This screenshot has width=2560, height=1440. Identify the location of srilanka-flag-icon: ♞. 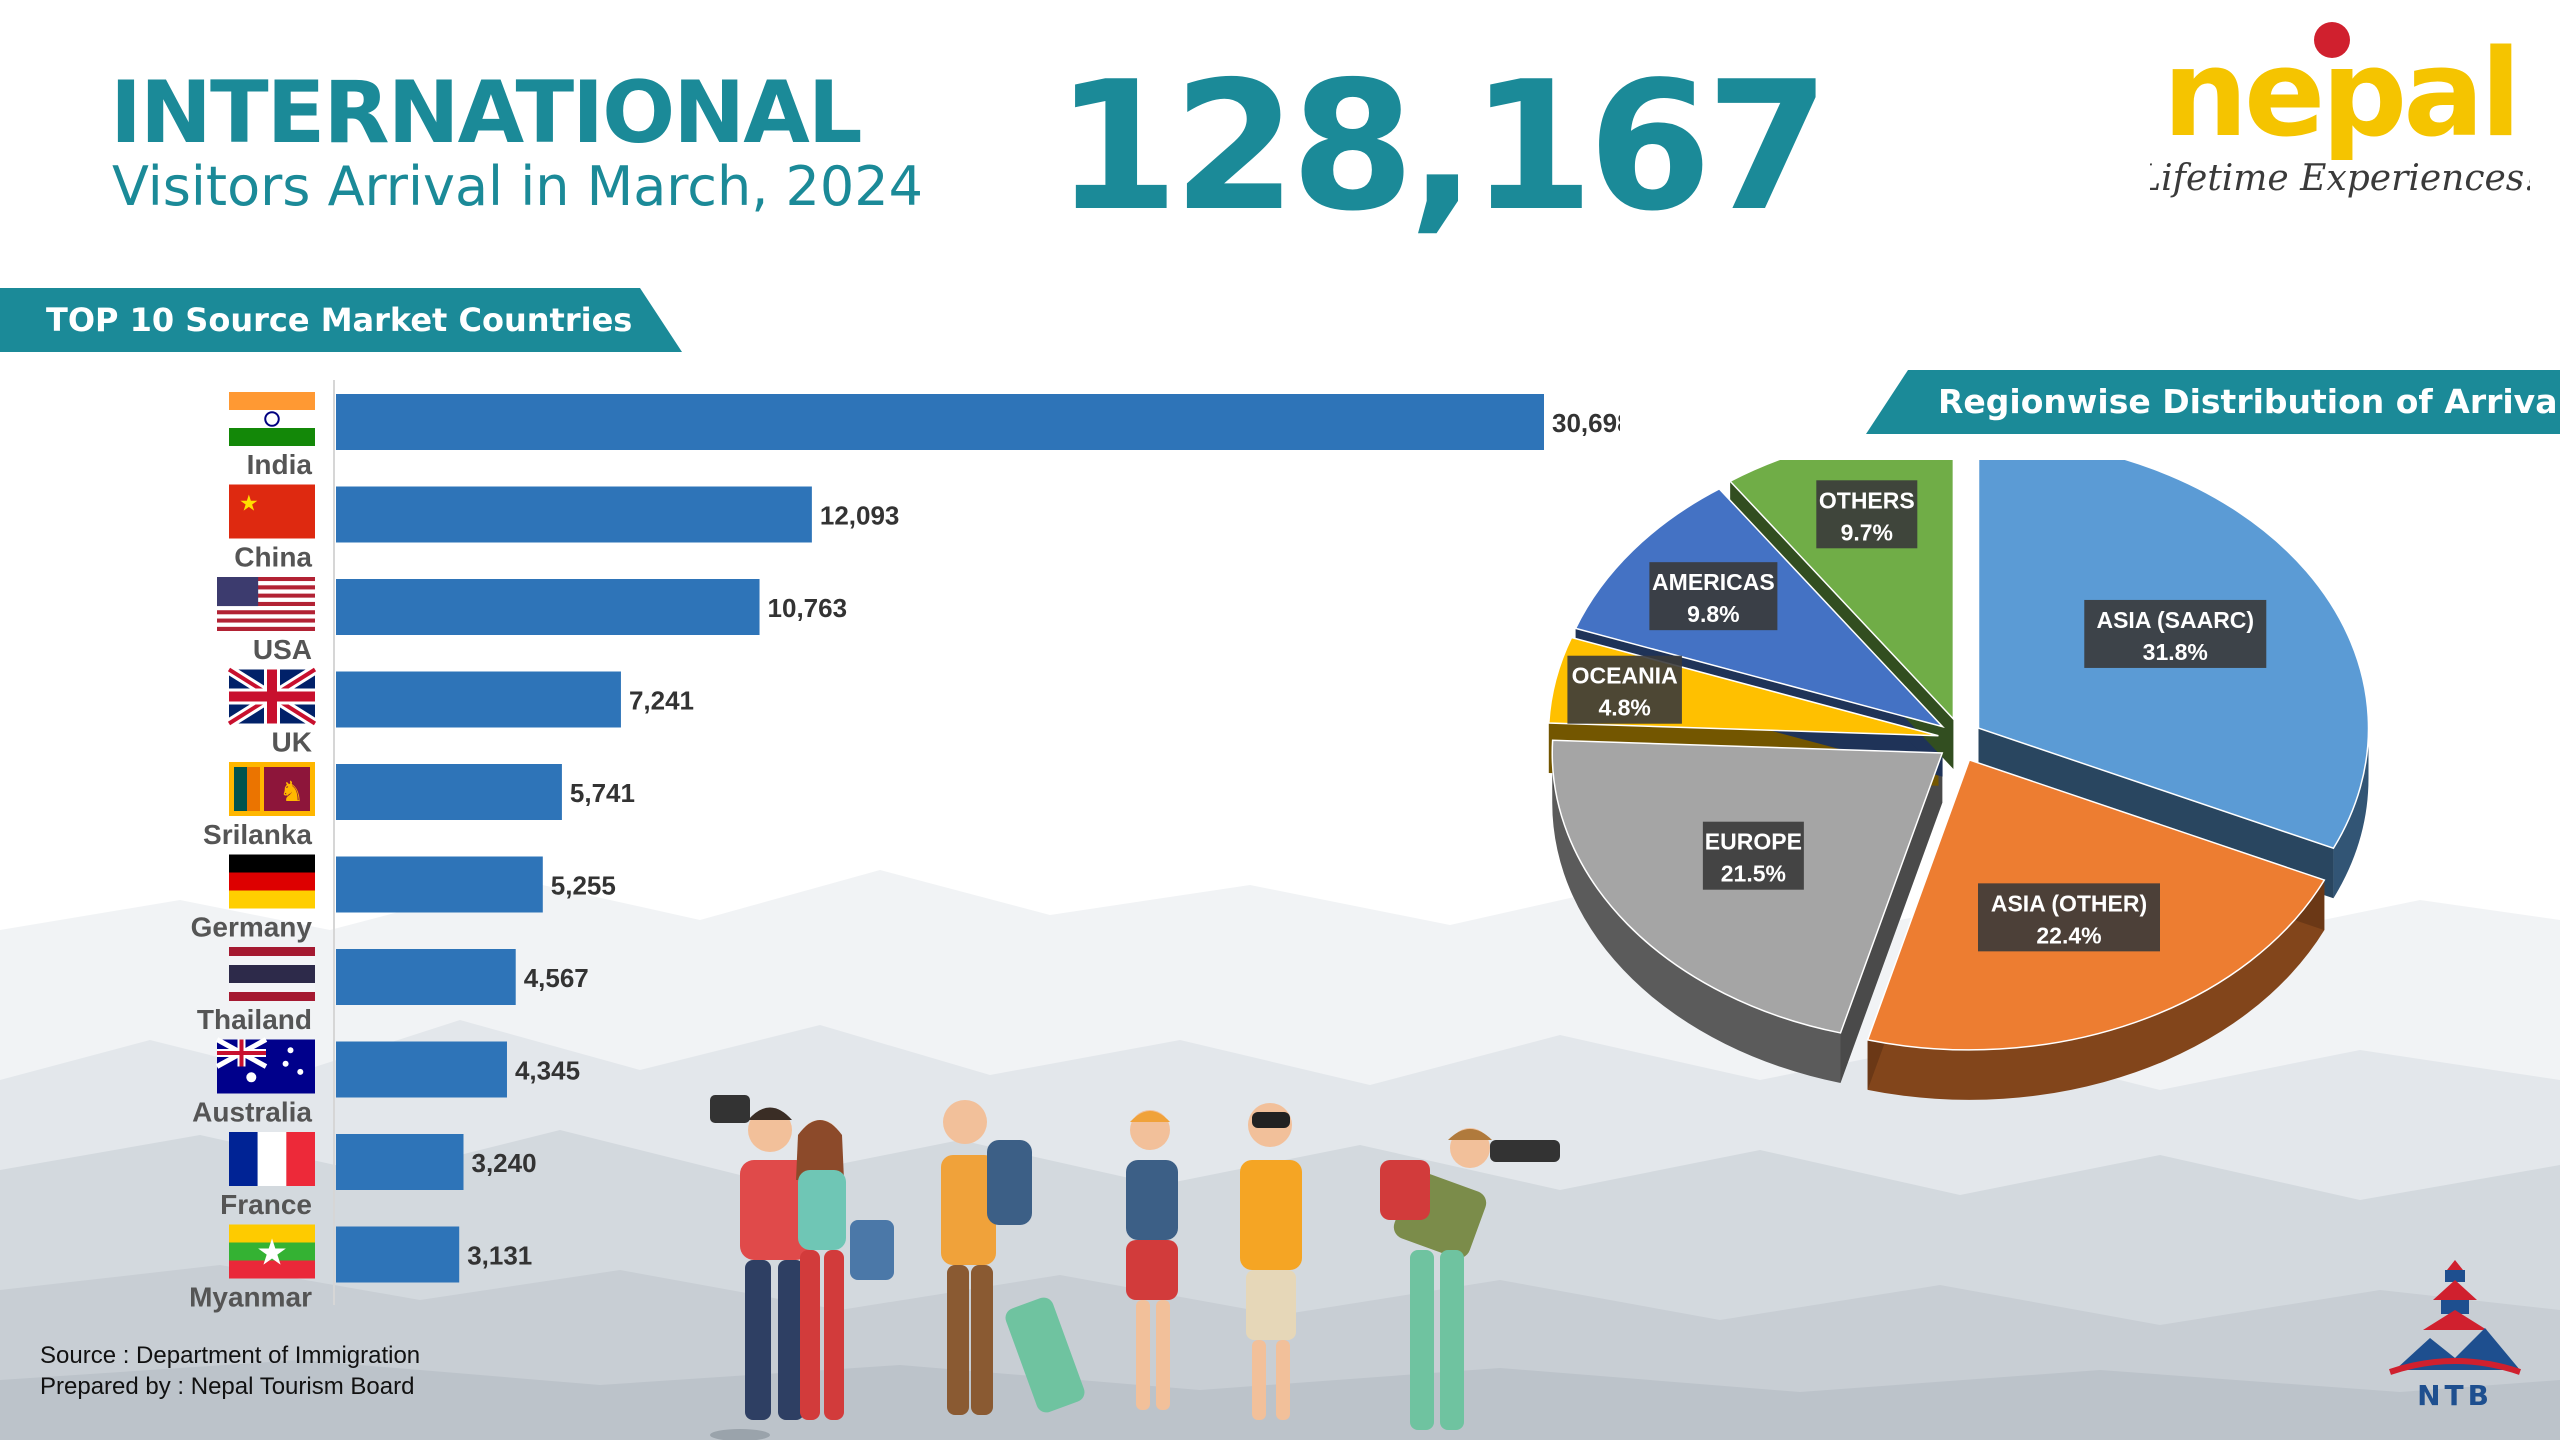
(272, 789).